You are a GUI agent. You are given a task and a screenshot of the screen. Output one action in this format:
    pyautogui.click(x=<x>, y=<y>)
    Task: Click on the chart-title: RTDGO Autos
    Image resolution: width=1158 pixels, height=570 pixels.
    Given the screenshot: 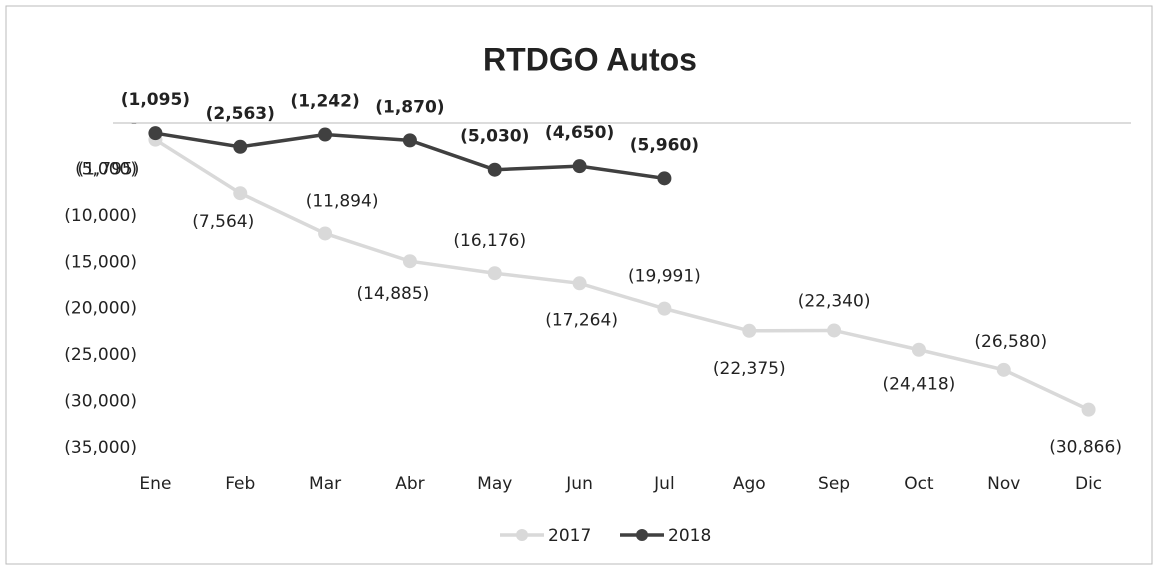 What is the action you would take?
    pyautogui.click(x=590, y=59)
    